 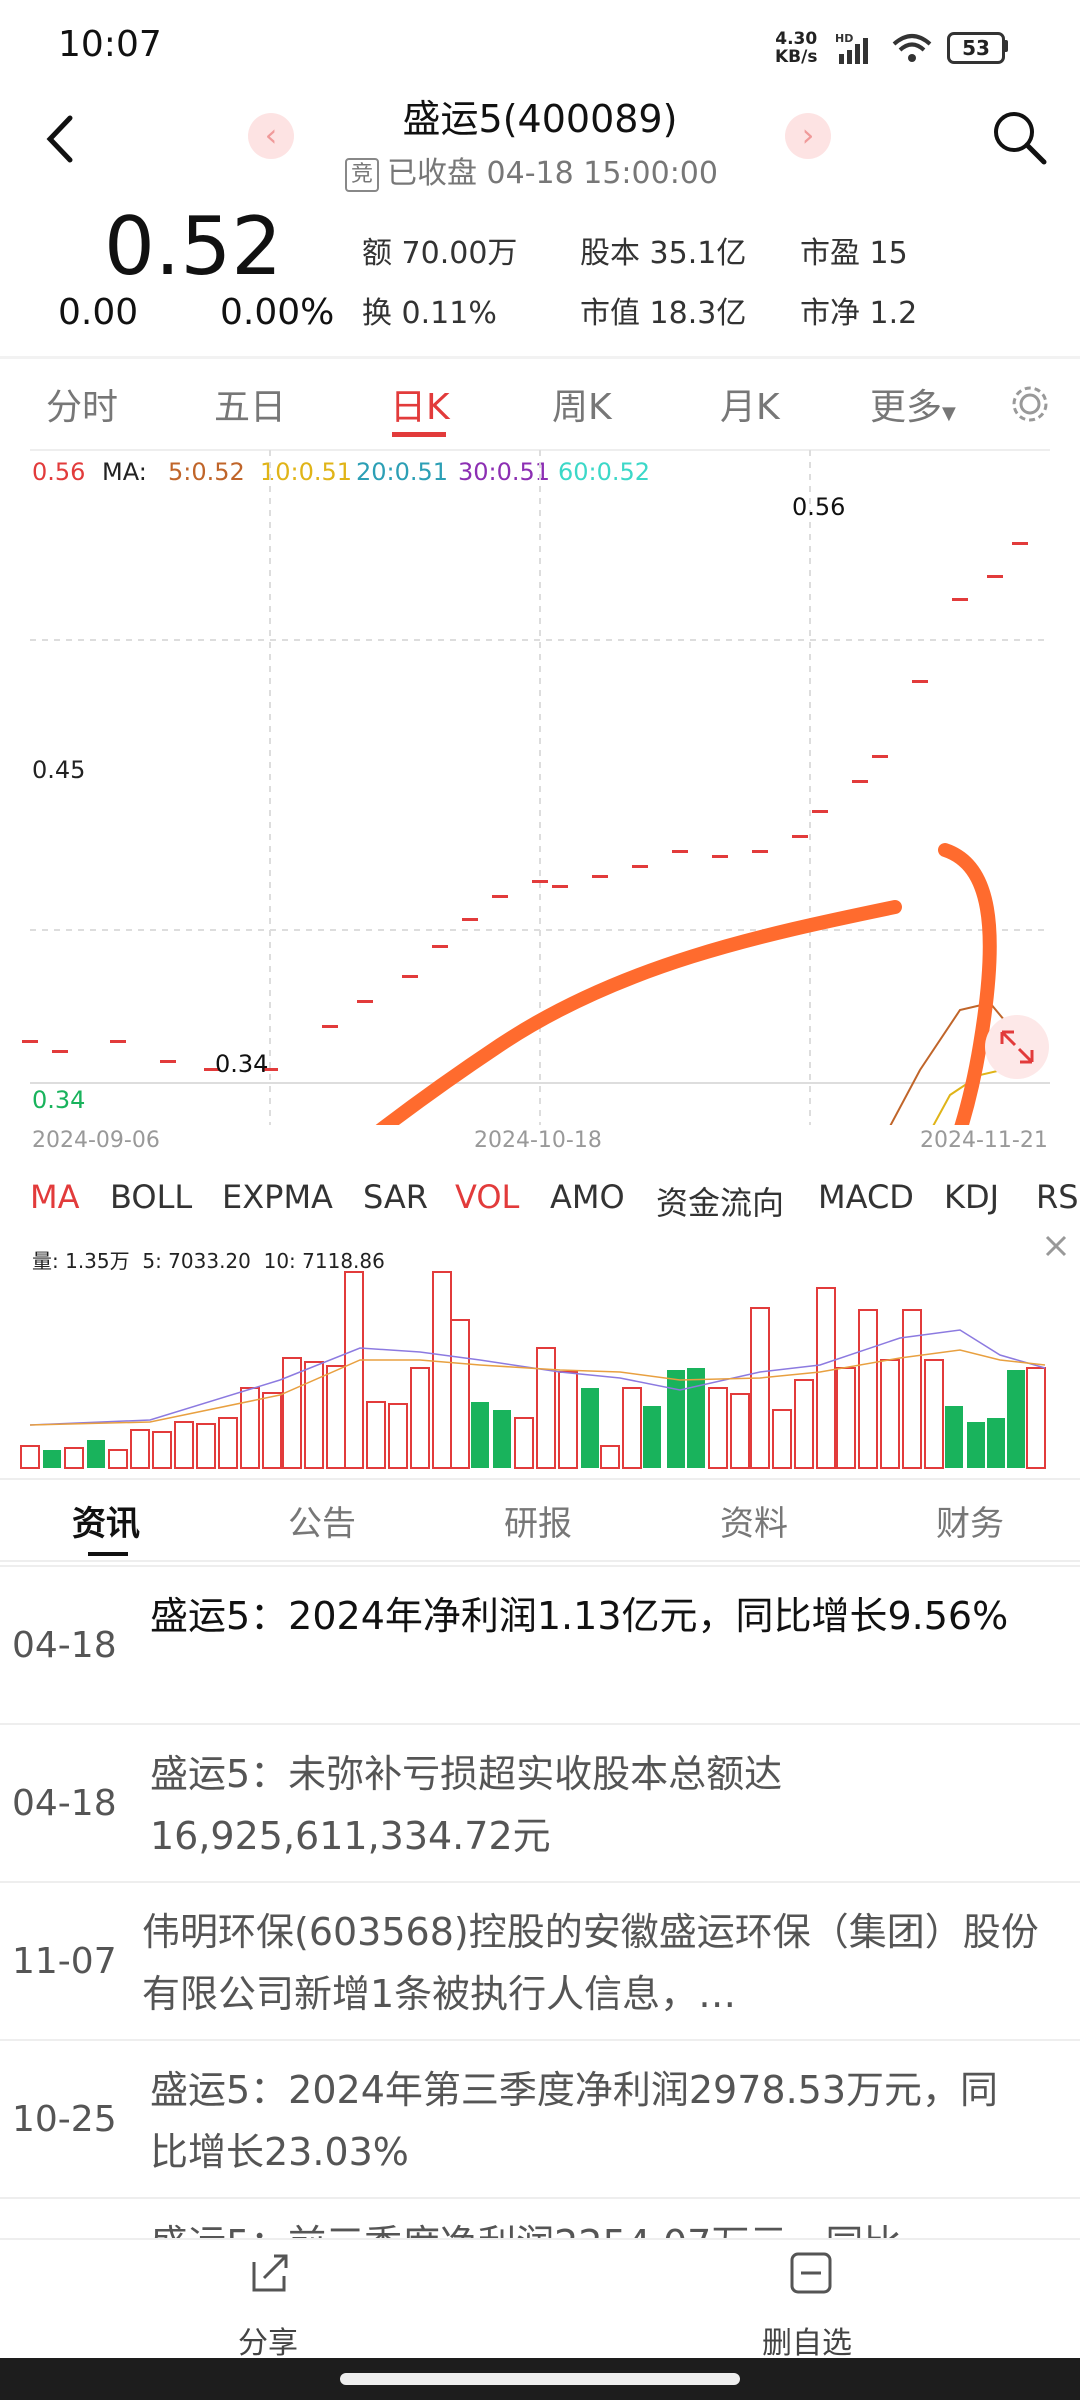 What do you see at coordinates (750, 407) in the screenshot?
I see `tab-monthly-k: 月K` at bounding box center [750, 407].